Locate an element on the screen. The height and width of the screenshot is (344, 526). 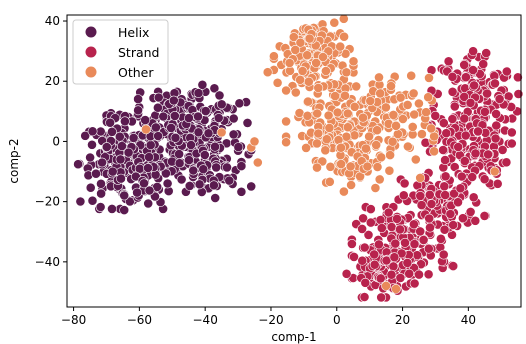
x-tick-label: 20 is located at coordinates (402, 320).